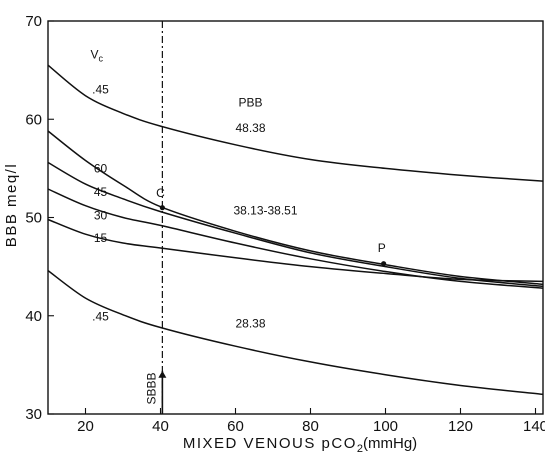 The height and width of the screenshot is (456, 545). What do you see at coordinates (101, 168) in the screenshot?
I see `annotation-label: 60` at bounding box center [101, 168].